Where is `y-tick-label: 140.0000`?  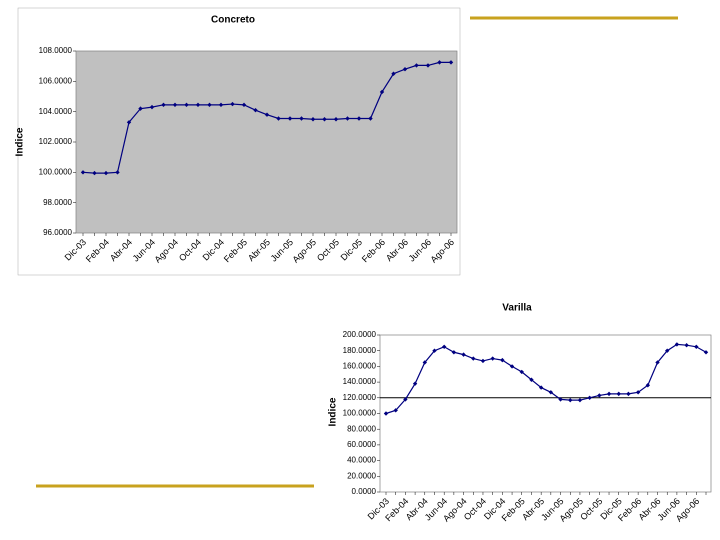 y-tick-label: 140.0000 is located at coordinates (360, 381).